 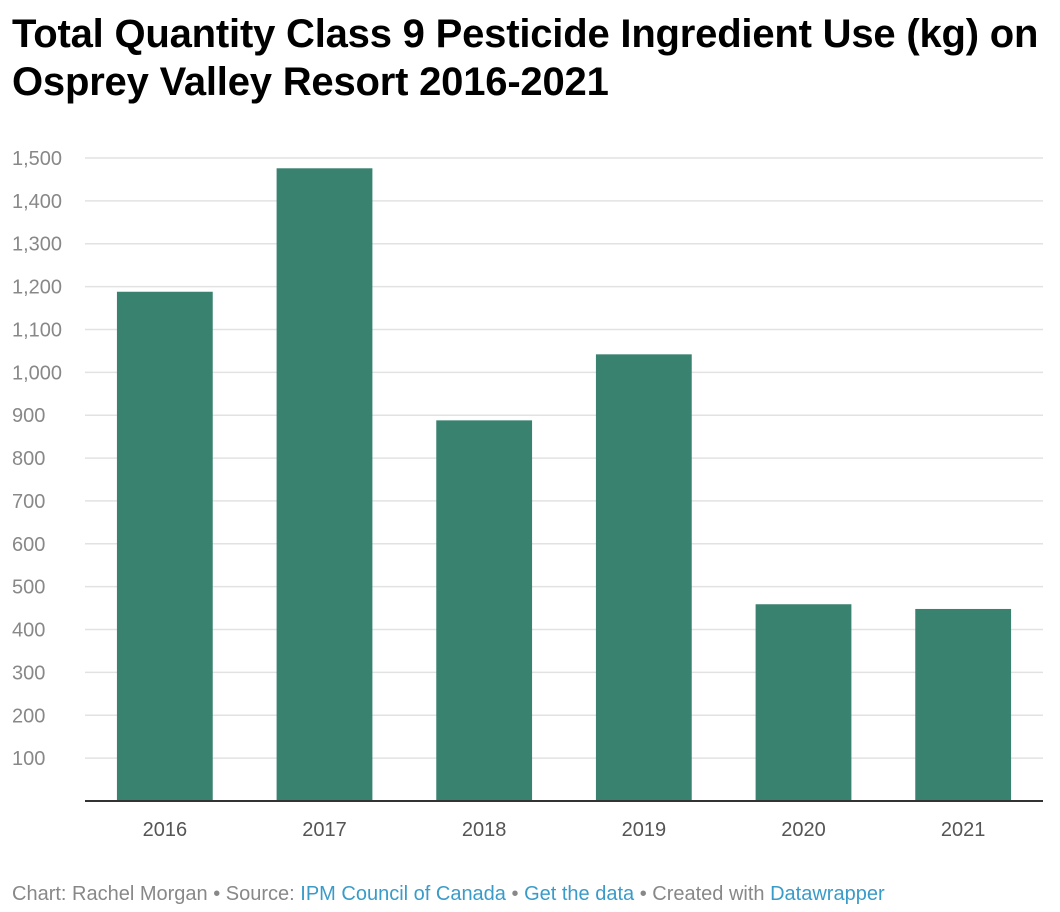 I want to click on datawrapper-link: Datawrapper, so click(x=827, y=894).